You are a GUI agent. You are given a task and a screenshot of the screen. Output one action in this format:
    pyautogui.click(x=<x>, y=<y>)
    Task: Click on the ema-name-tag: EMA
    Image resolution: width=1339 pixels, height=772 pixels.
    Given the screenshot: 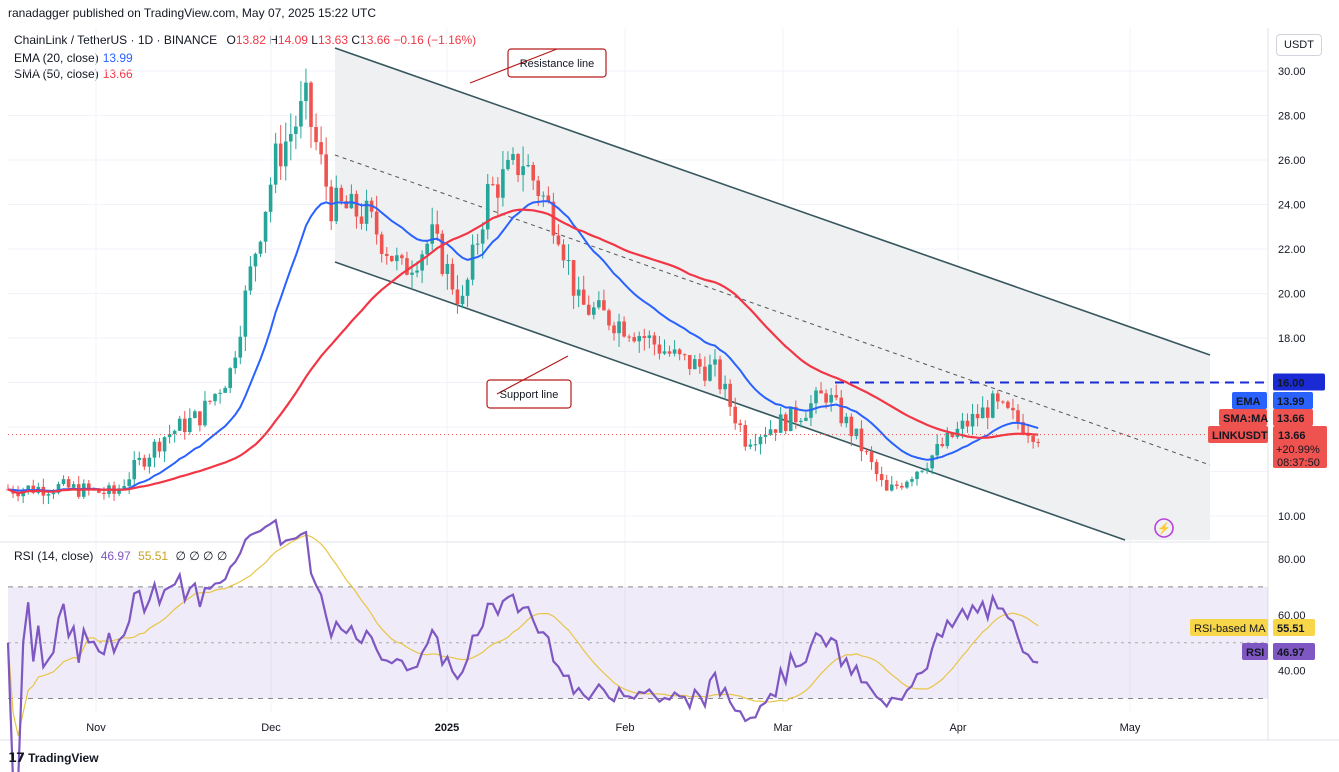 What is the action you would take?
    pyautogui.click(x=1248, y=402)
    